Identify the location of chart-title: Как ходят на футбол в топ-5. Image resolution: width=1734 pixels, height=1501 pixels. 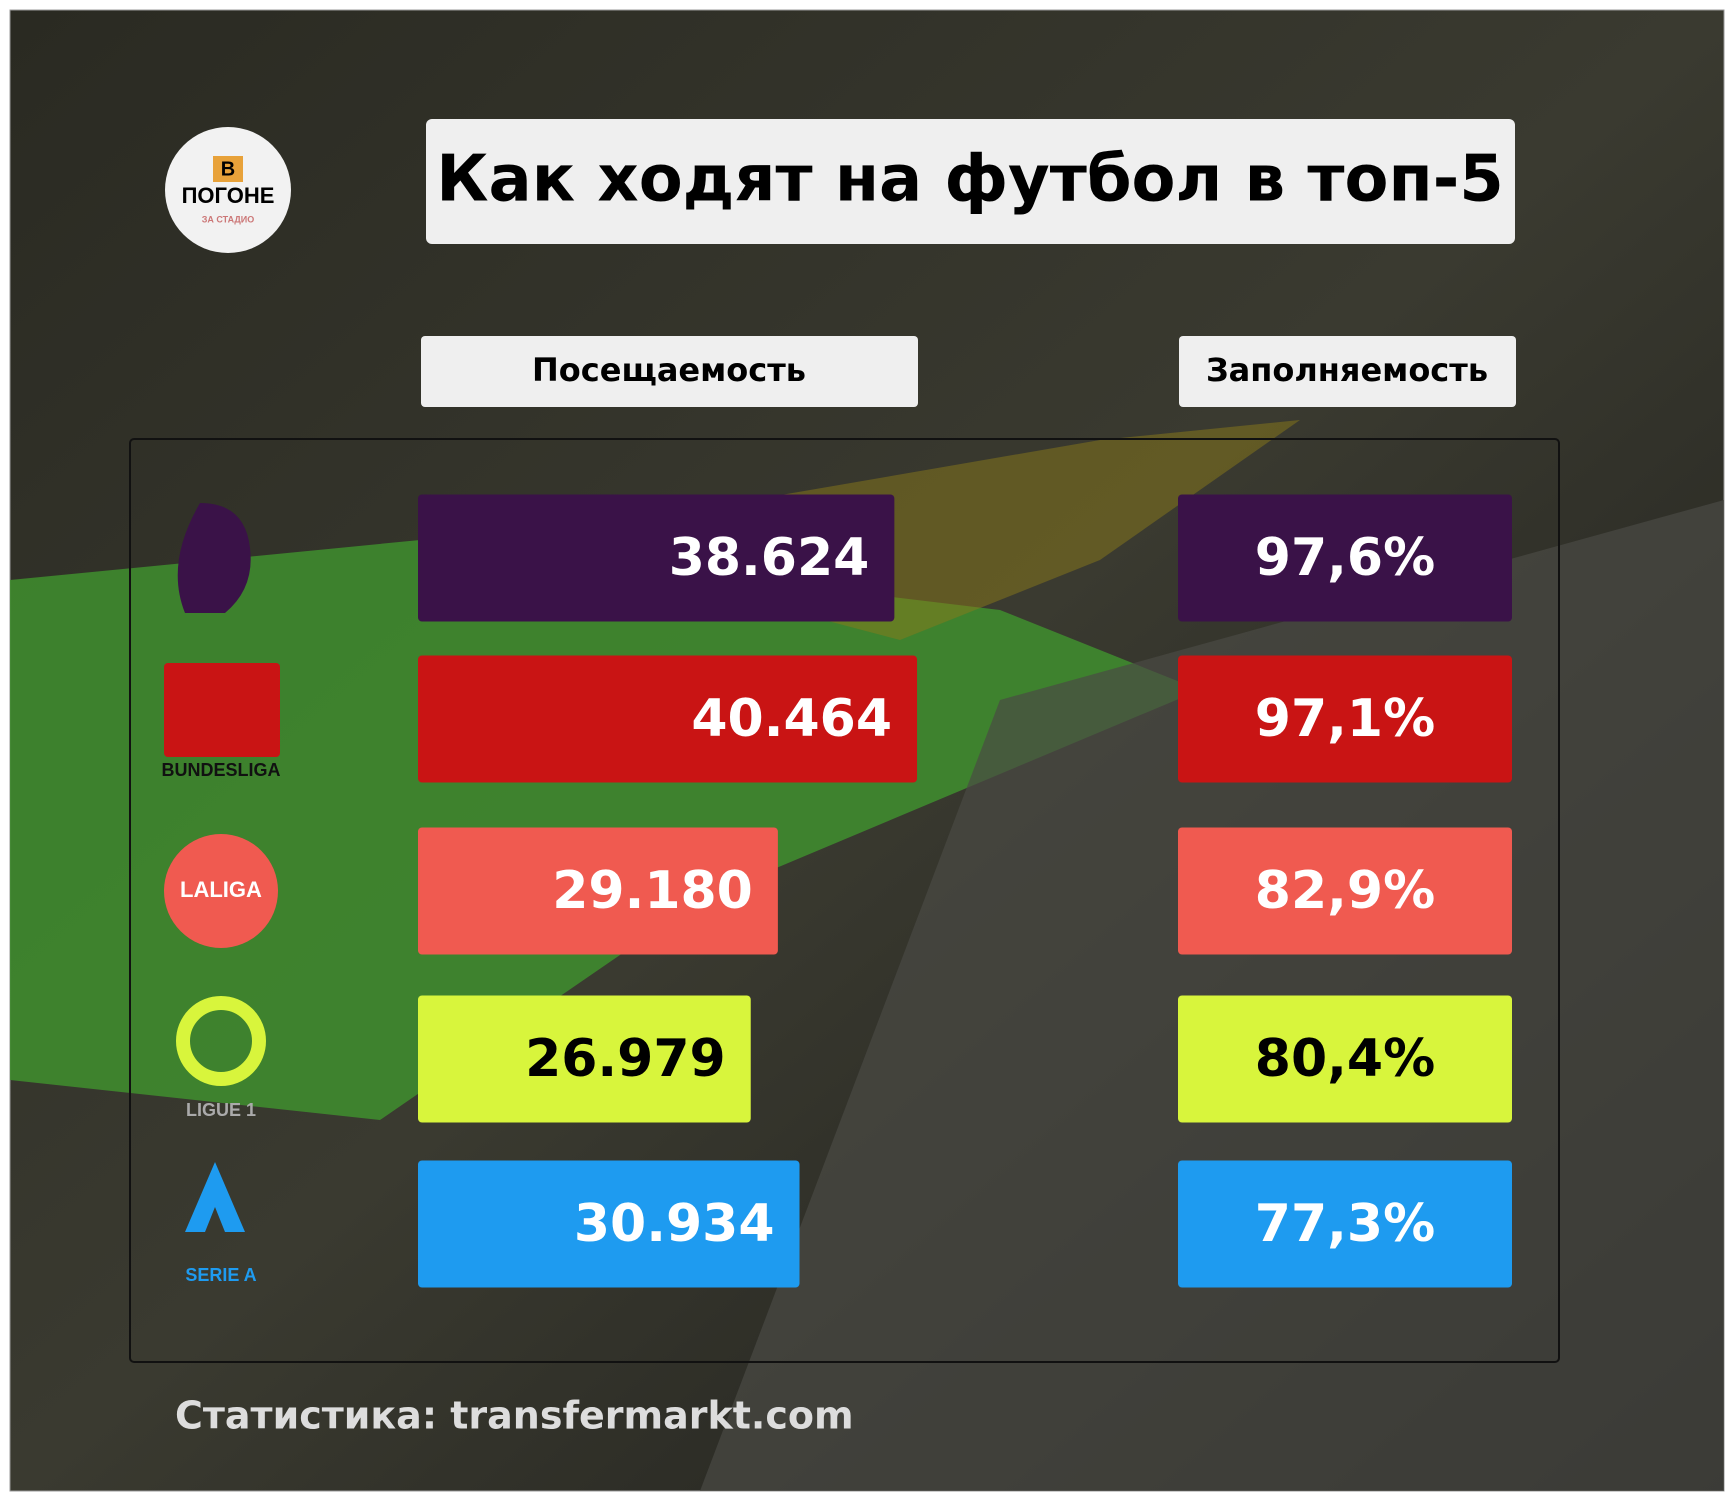
(970, 180).